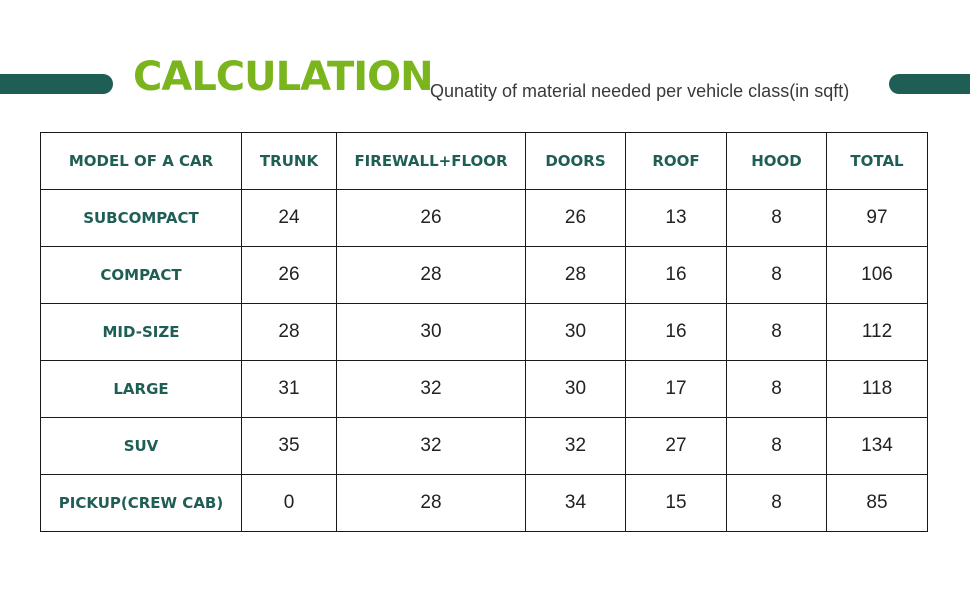  I want to click on table-cell: 34, so click(575, 503).